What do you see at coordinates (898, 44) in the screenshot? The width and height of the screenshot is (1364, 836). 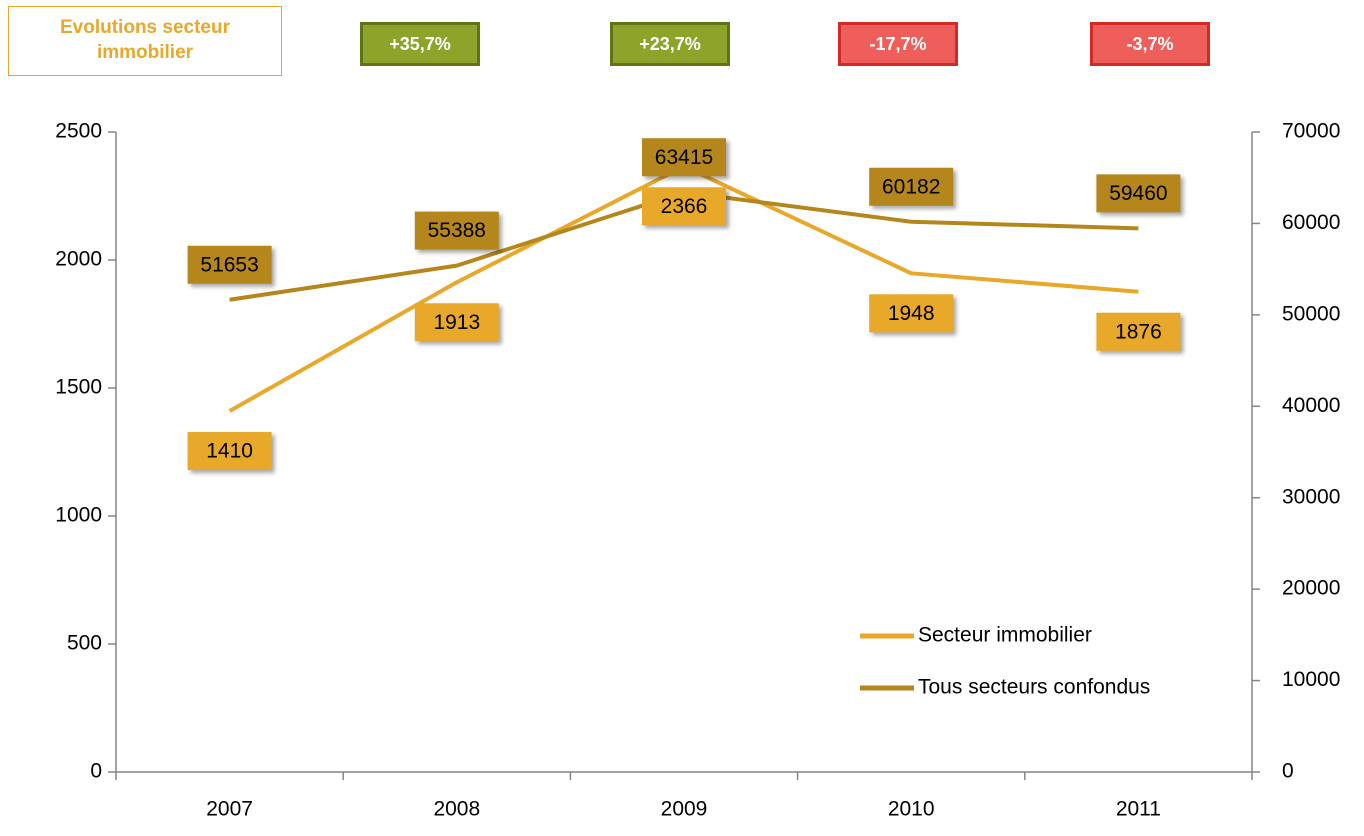 I see `change-badge: -17,7%` at bounding box center [898, 44].